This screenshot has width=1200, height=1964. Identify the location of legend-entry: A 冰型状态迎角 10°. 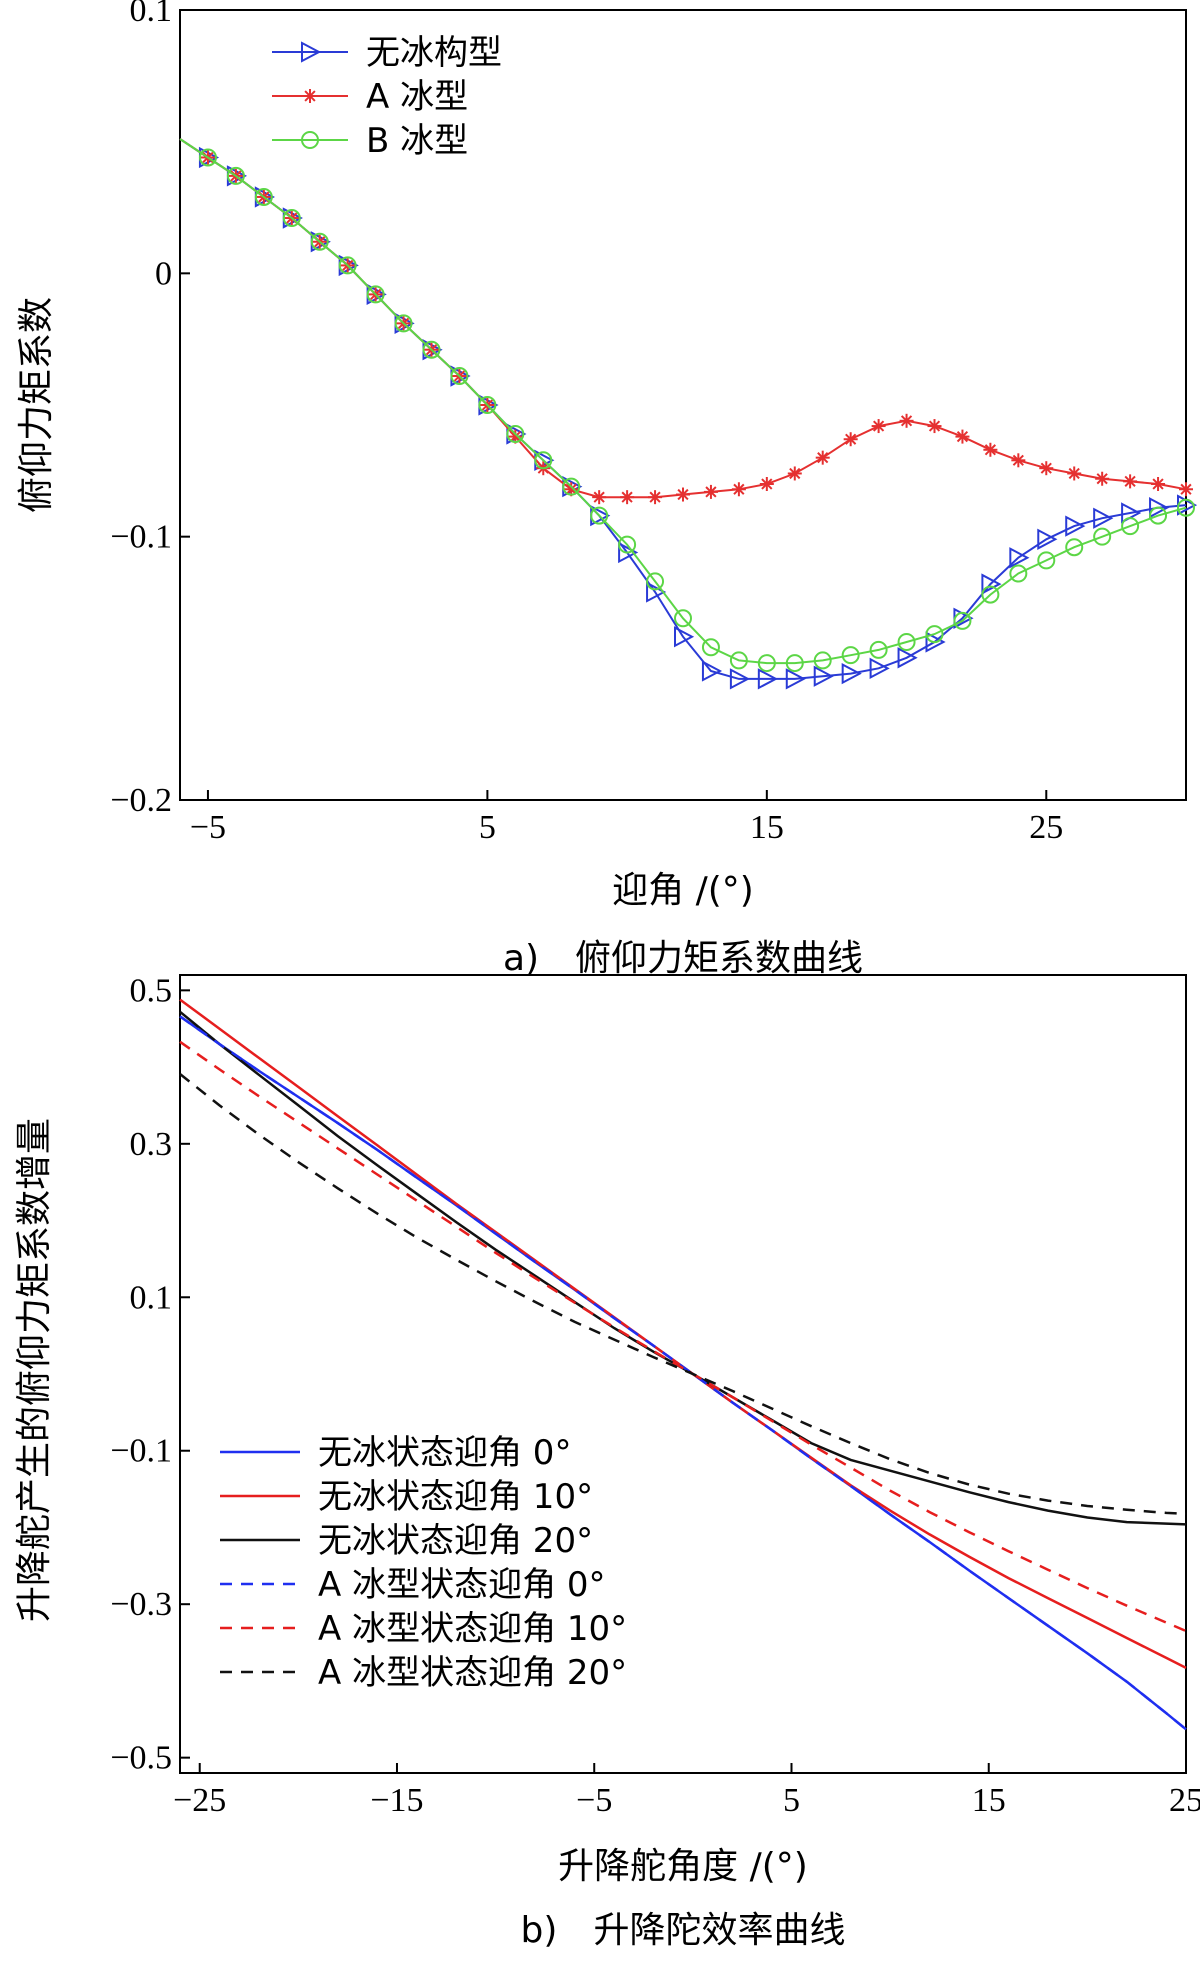
(423, 1629).